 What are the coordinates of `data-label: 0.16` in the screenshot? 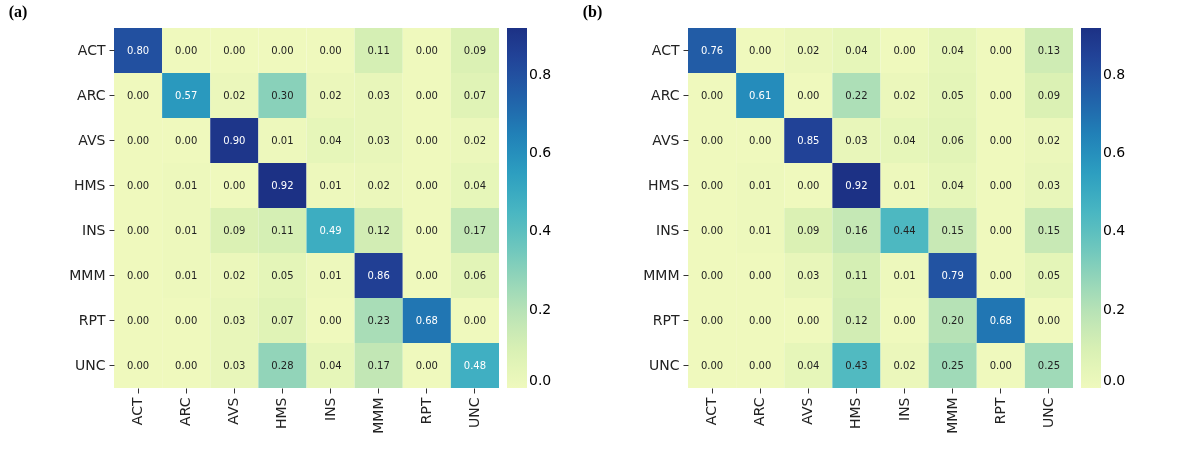 It's located at (856, 230).